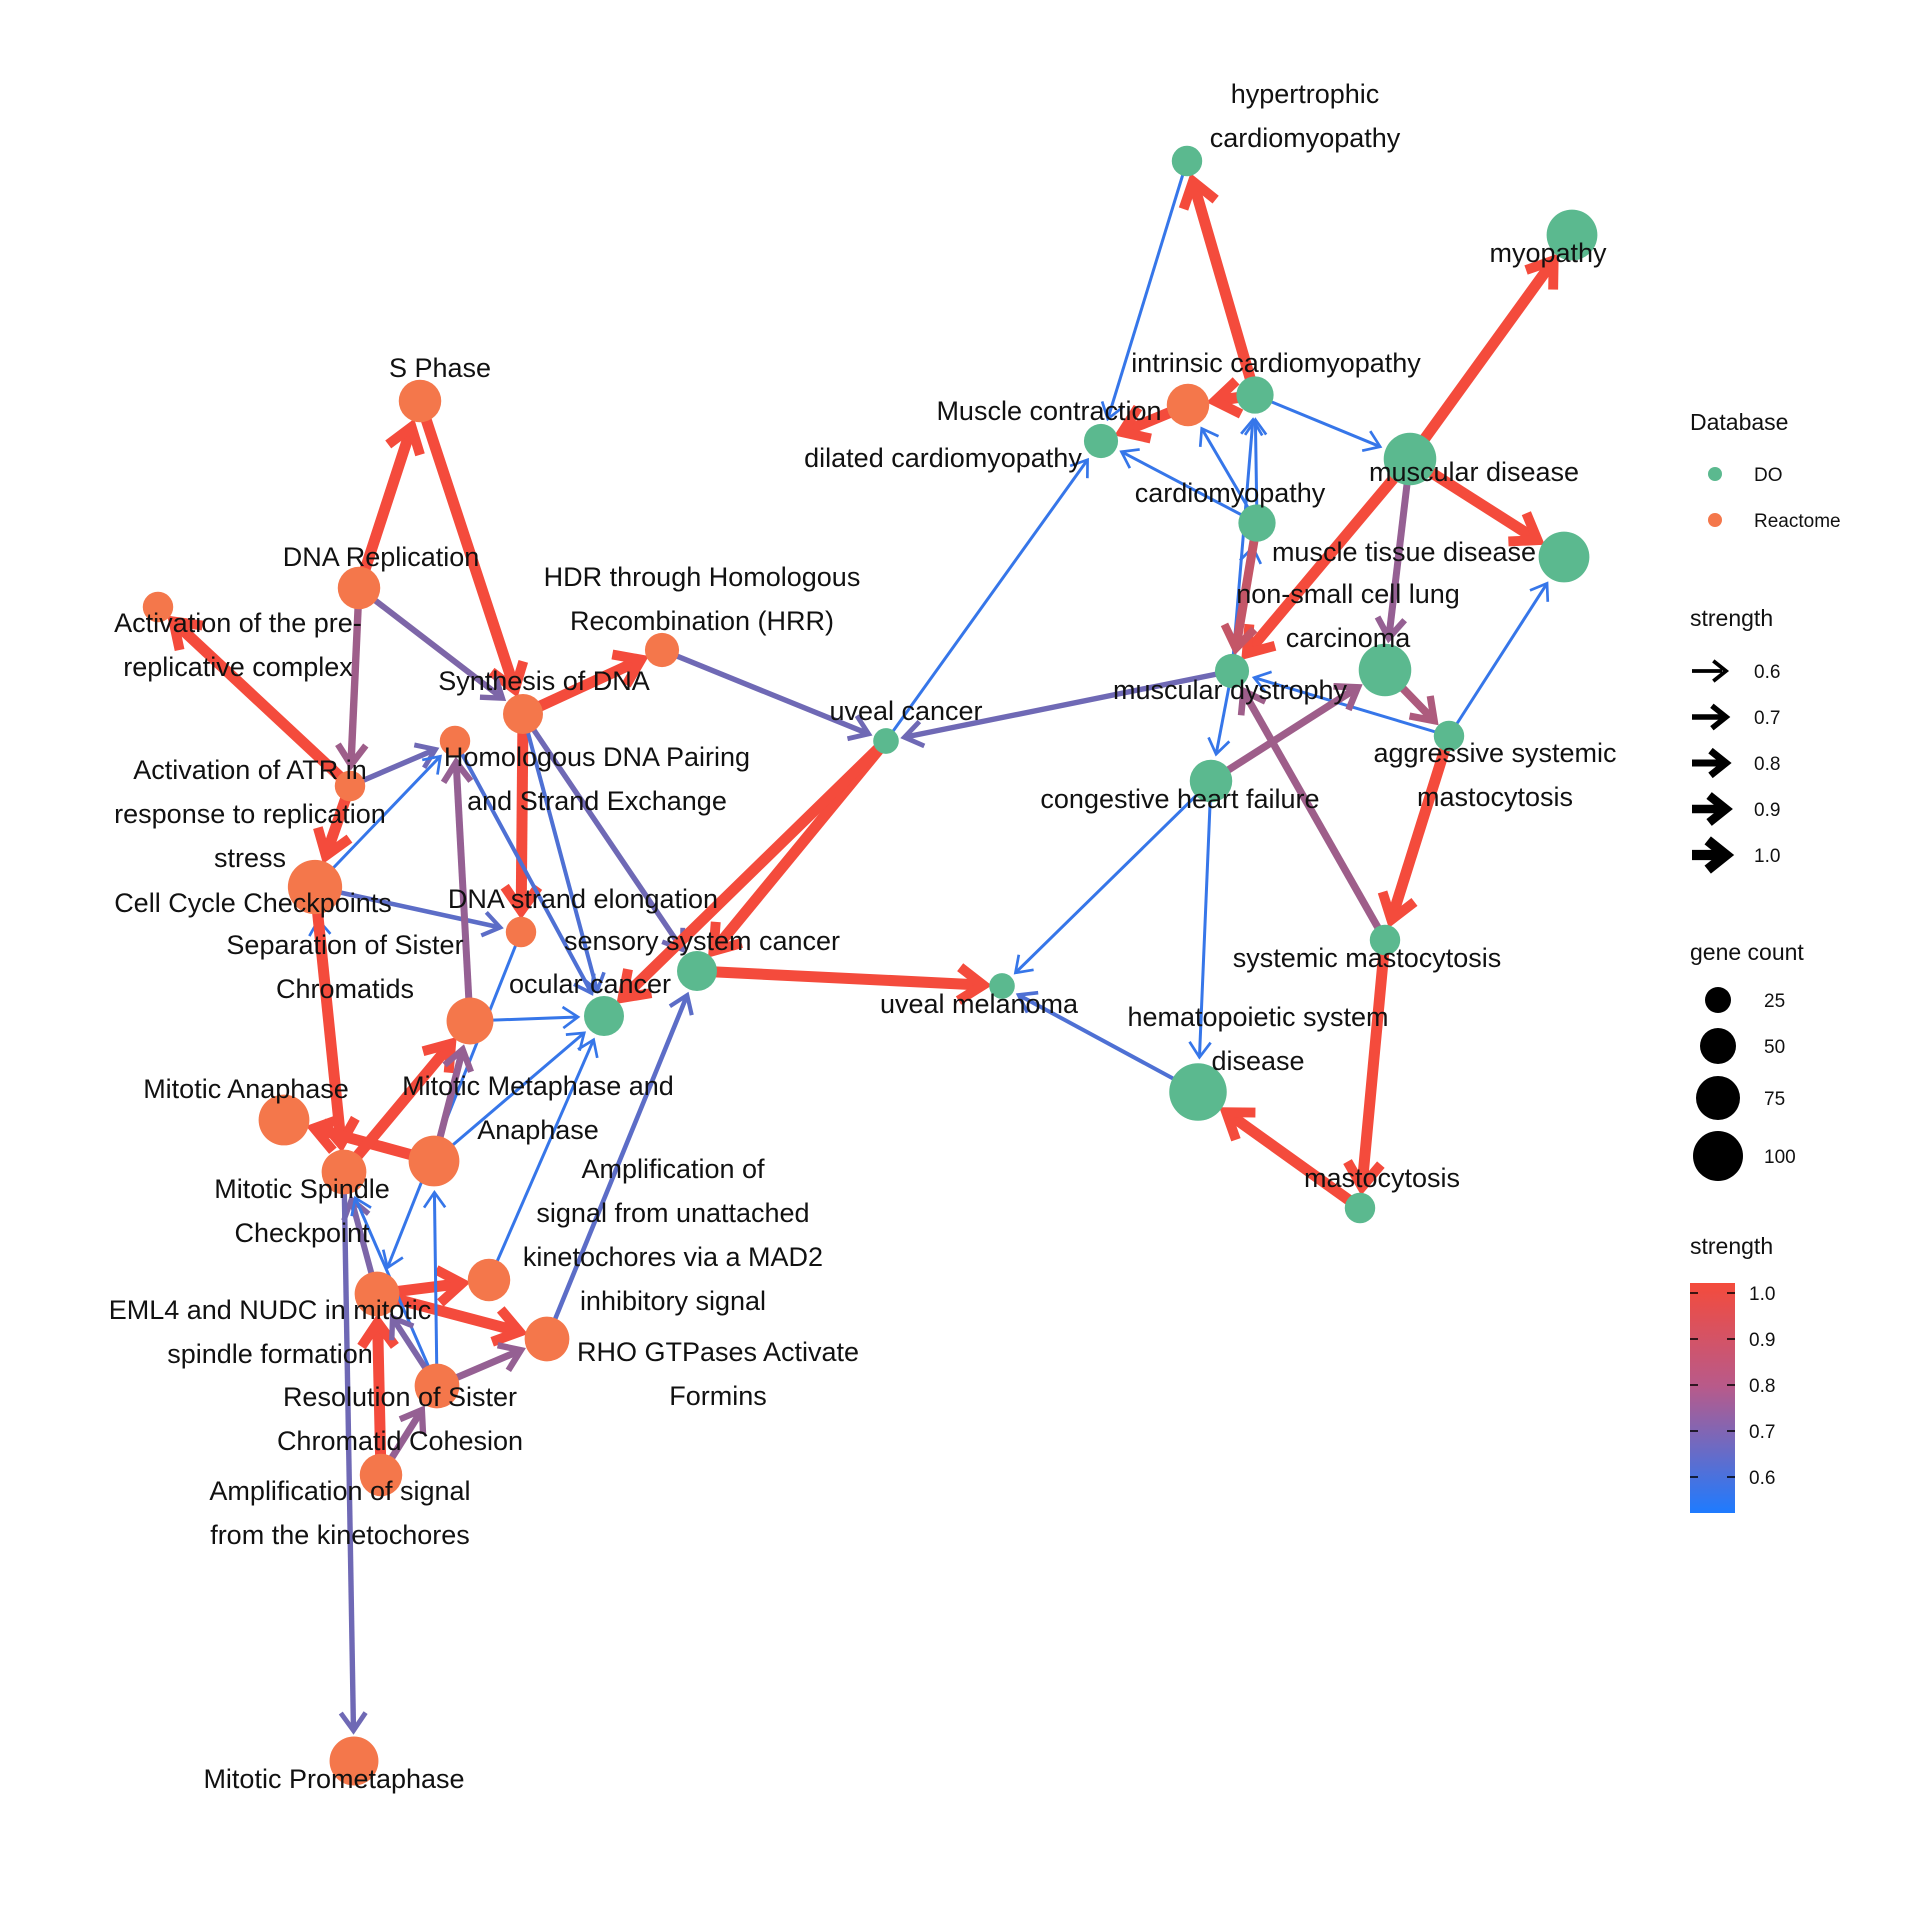  I want to click on node-label-line: muscular disease, so click(1474, 472).